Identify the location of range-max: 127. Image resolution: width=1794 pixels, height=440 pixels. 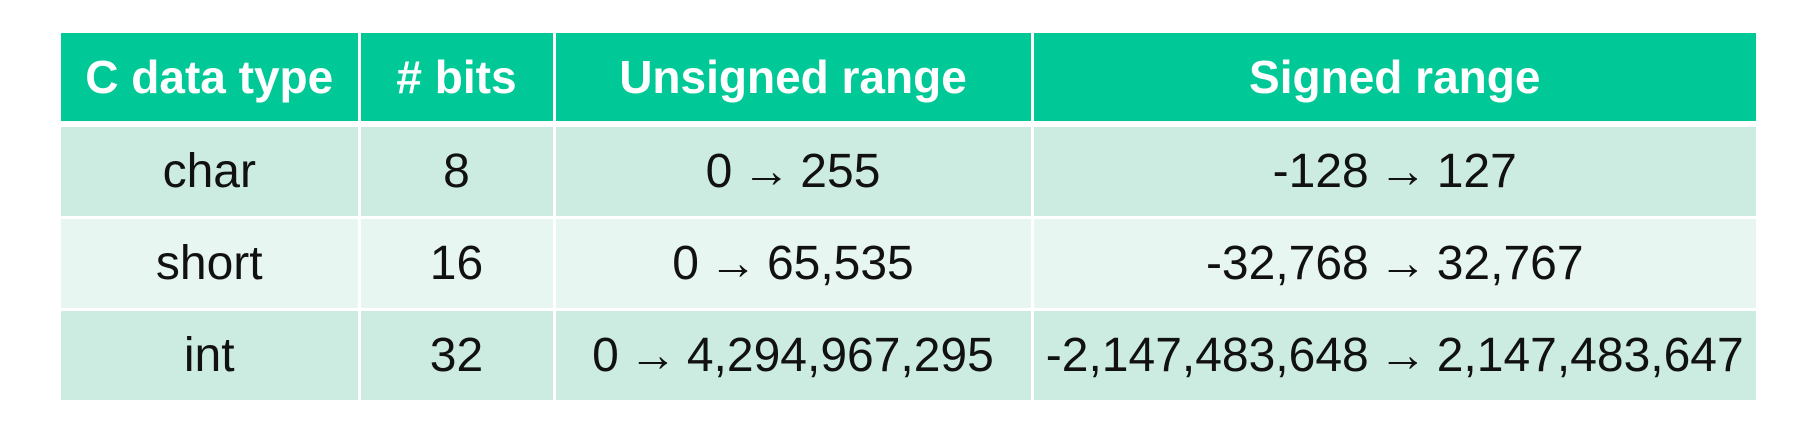
(1476, 171).